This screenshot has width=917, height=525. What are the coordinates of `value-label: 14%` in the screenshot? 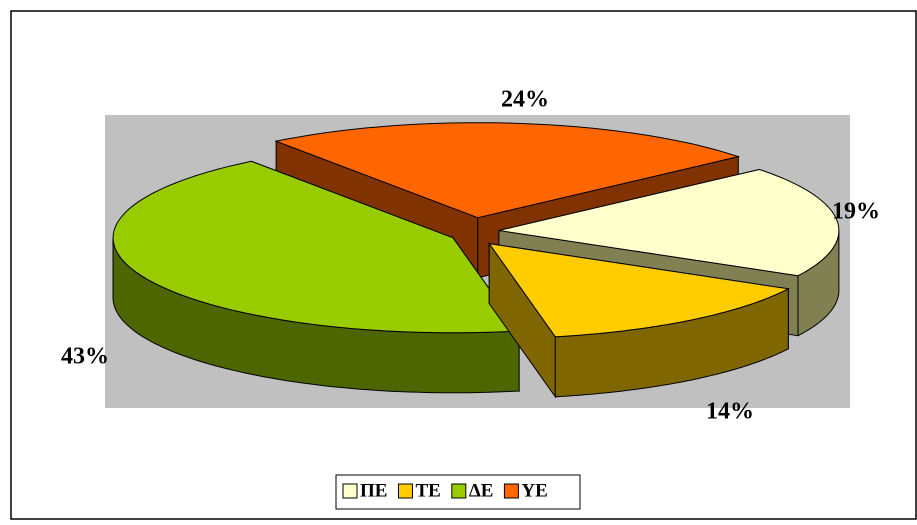 It's located at (730, 412).